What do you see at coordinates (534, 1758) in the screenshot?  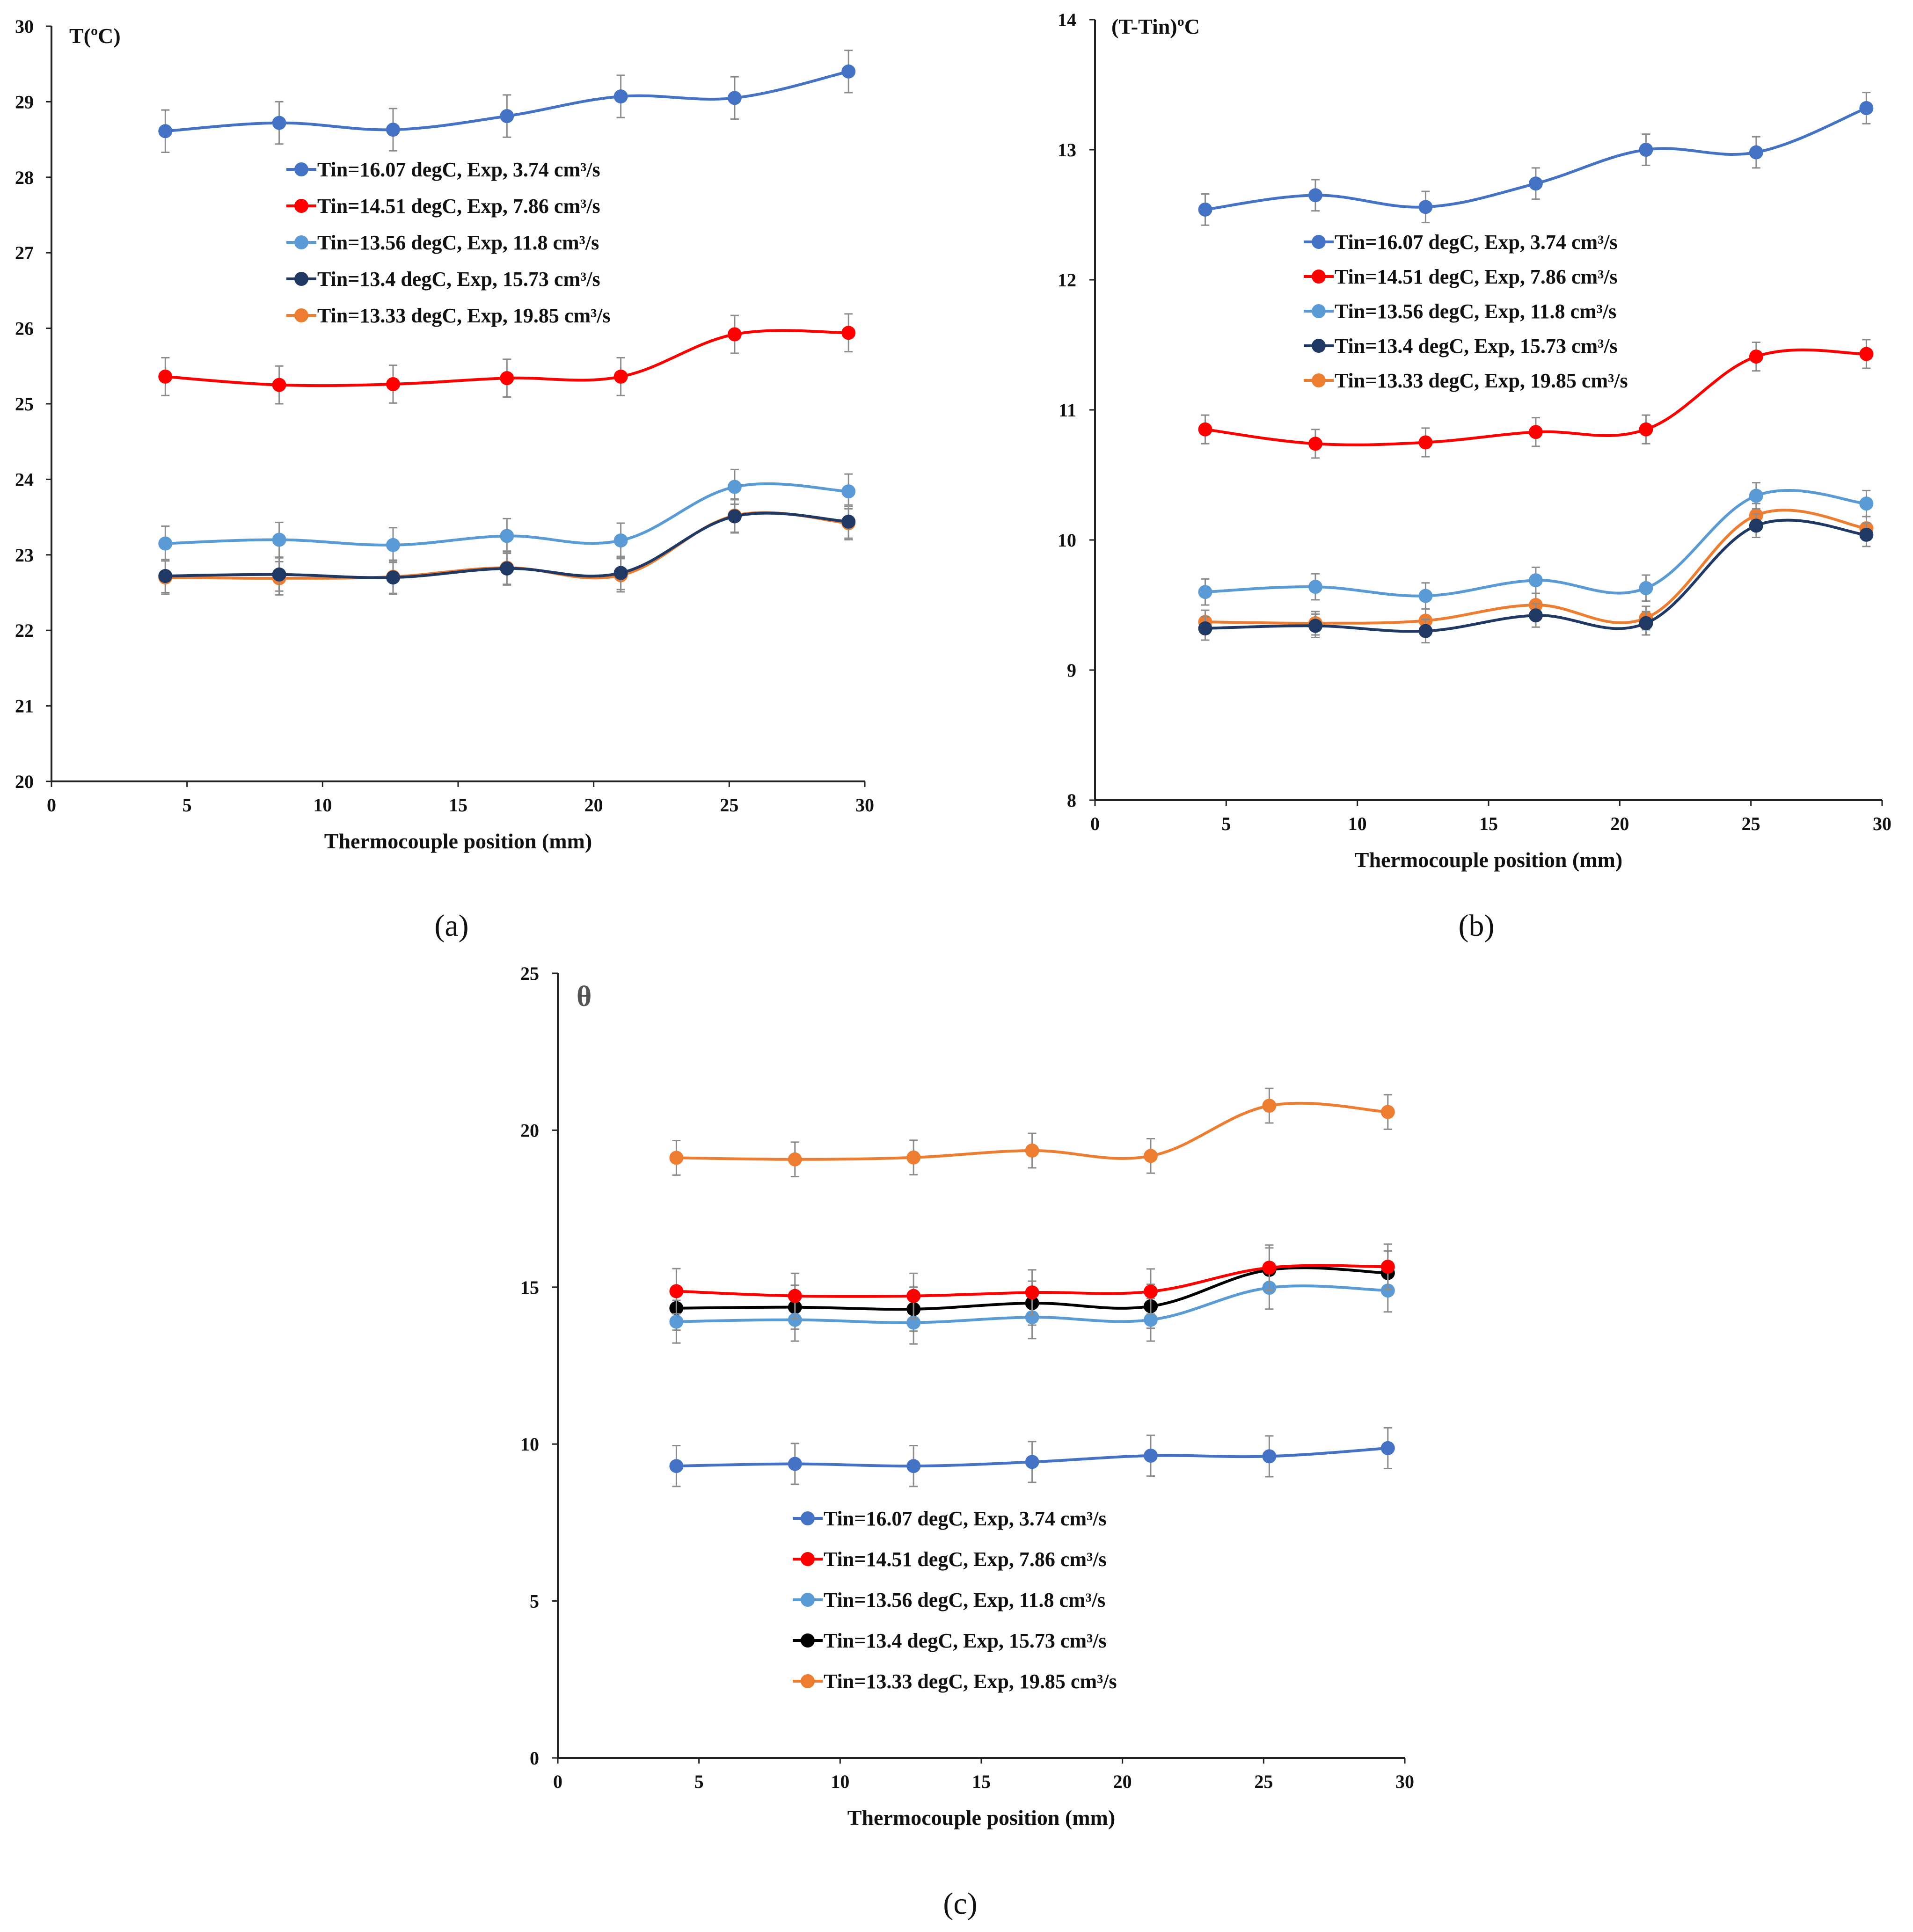 I see `y-tick-label: 0` at bounding box center [534, 1758].